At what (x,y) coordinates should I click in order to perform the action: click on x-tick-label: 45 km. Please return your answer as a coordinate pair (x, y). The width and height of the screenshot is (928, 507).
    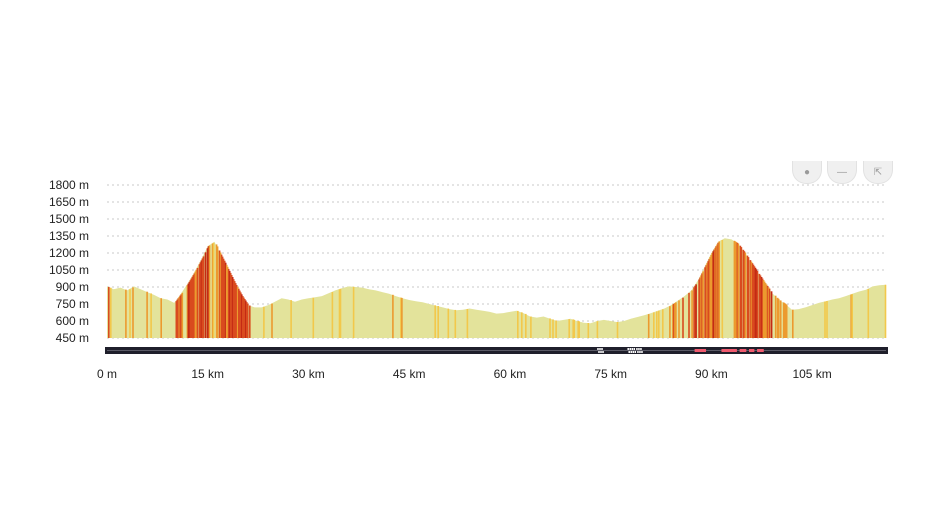
    Looking at the image, I should click on (409, 374).